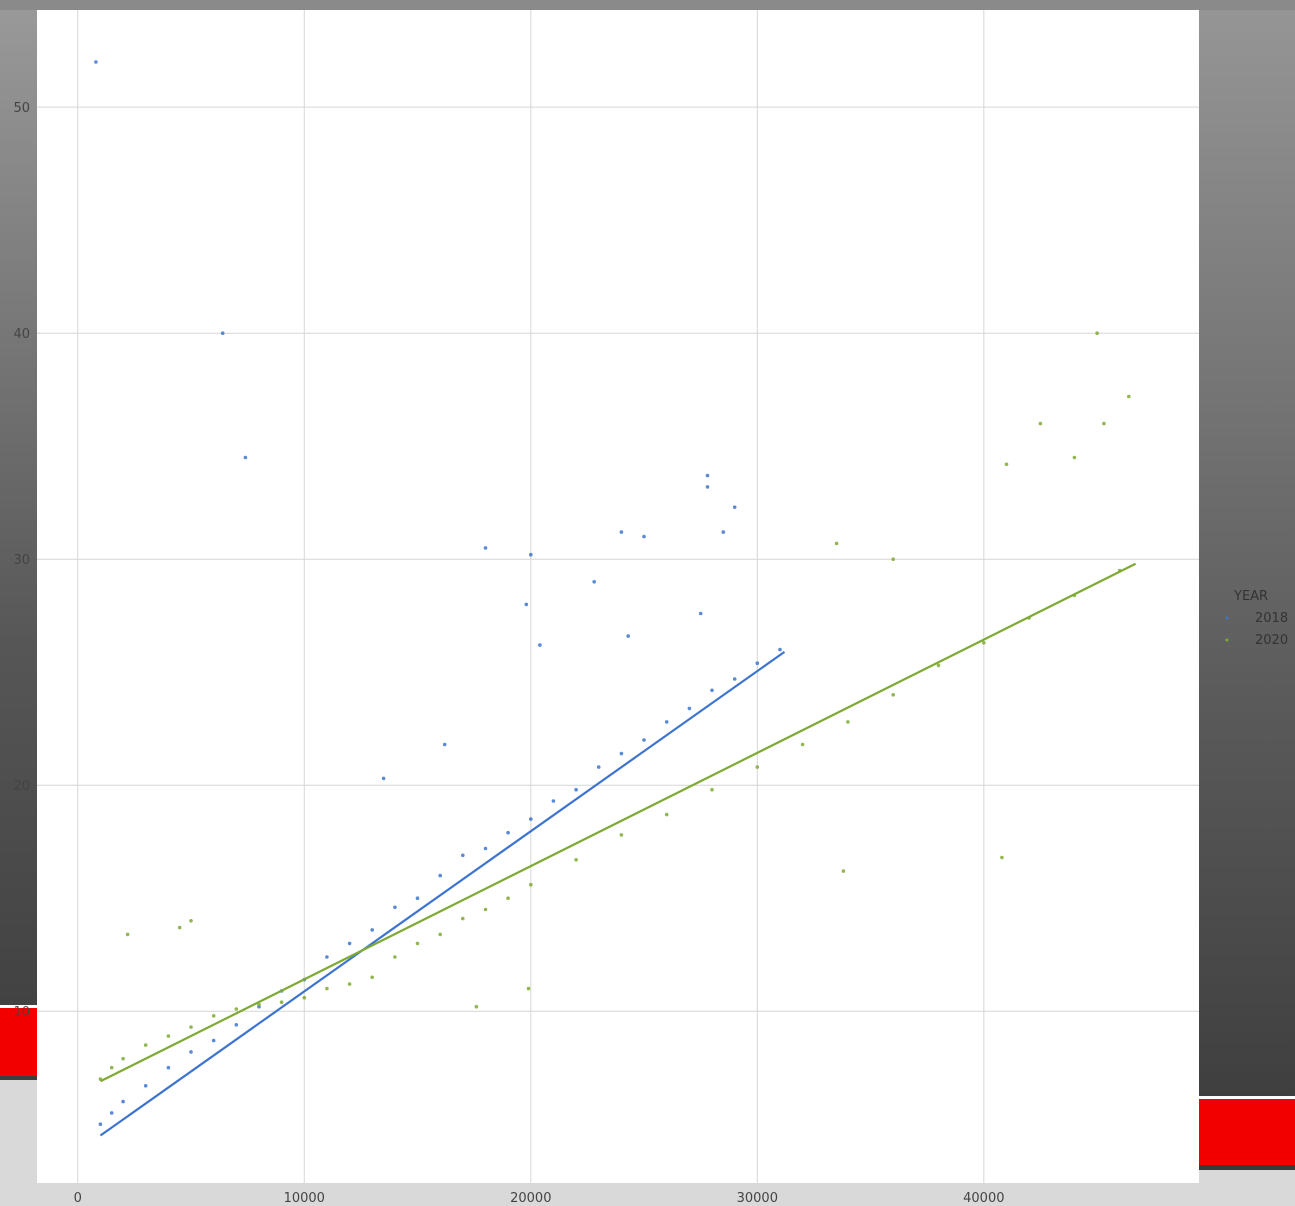  What do you see at coordinates (1227, 618) in the screenshot?
I see `legend-marker-2018` at bounding box center [1227, 618].